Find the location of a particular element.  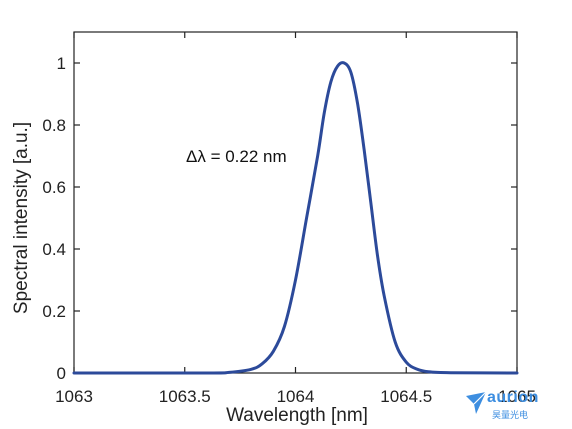

x-tick-label: 1063.5 is located at coordinates (185, 396).